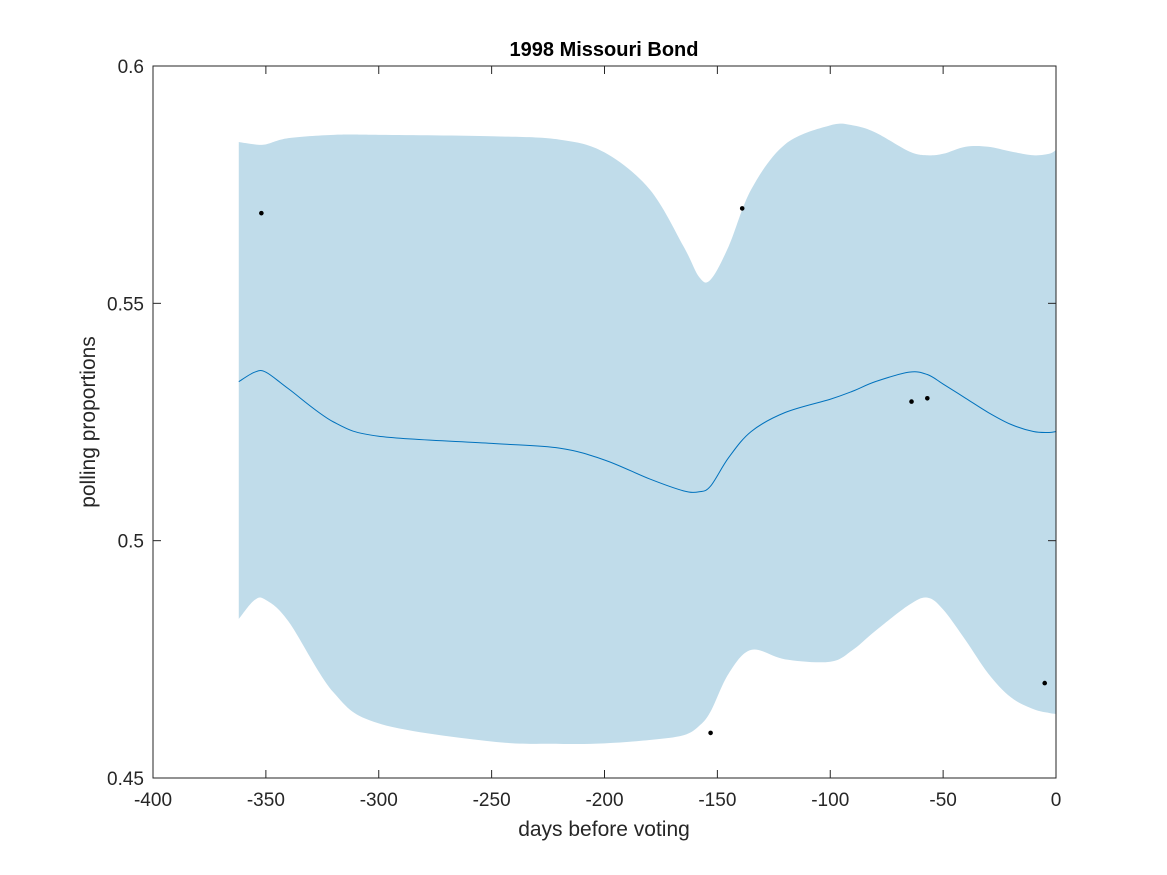 The width and height of the screenshot is (1167, 875). I want to click on x-tick-label: -50, so click(942, 800).